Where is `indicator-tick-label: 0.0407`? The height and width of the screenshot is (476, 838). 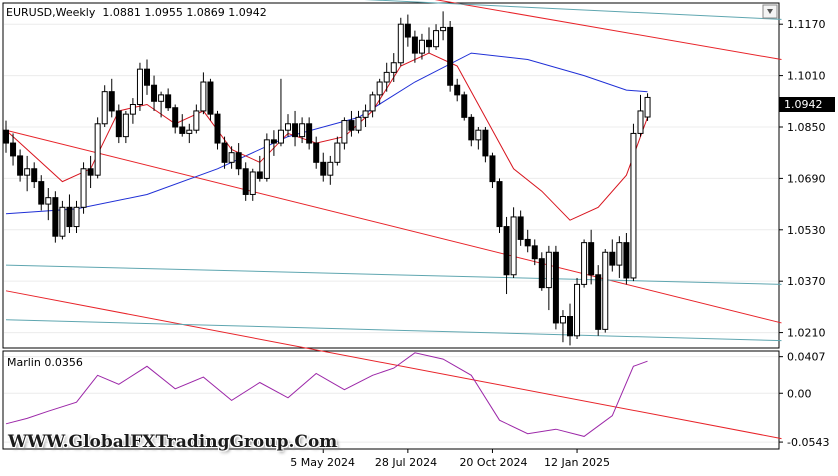
indicator-tick-label: 0.0407 is located at coordinates (806, 357).